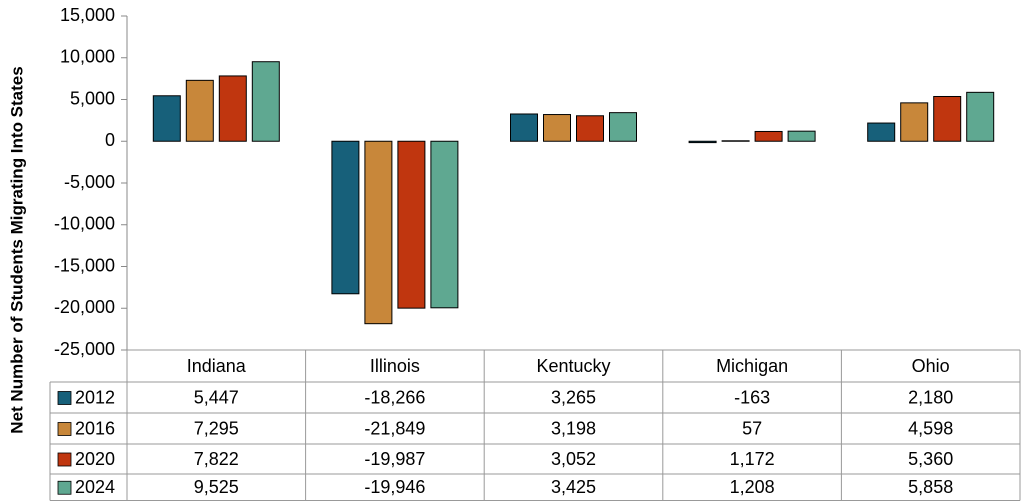  What do you see at coordinates (216, 428) in the screenshot?
I see `table-value: 7,295` at bounding box center [216, 428].